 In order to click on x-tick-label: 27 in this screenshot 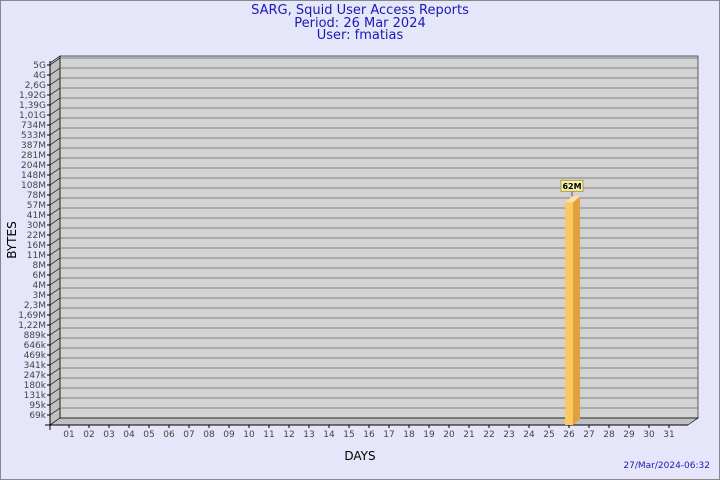, I will do `click(588, 435)`.